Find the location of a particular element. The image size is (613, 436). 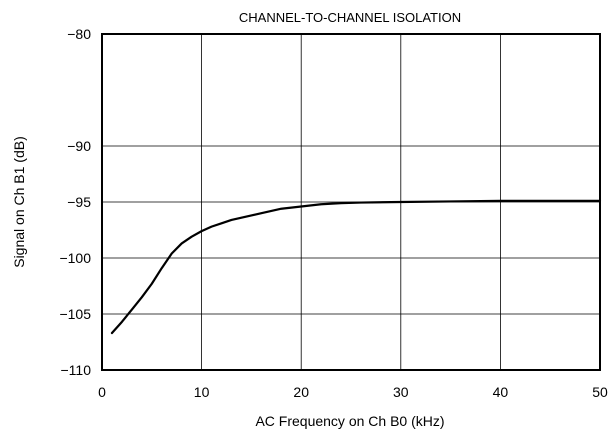

x-tick-label: 20 is located at coordinates (301, 392).